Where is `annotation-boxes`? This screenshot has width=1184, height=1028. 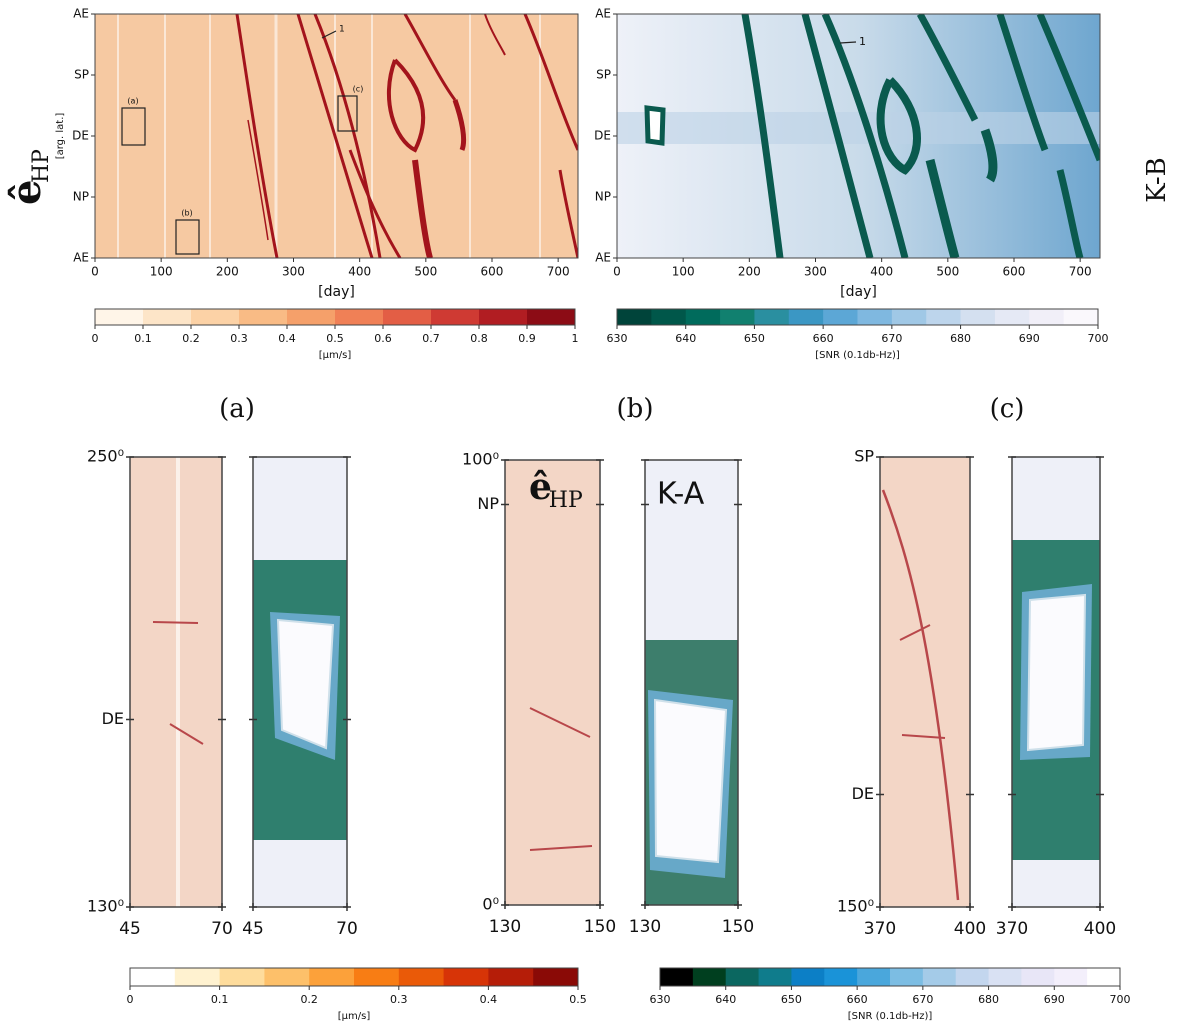
annotation-boxes is located at coordinates (489, 142).